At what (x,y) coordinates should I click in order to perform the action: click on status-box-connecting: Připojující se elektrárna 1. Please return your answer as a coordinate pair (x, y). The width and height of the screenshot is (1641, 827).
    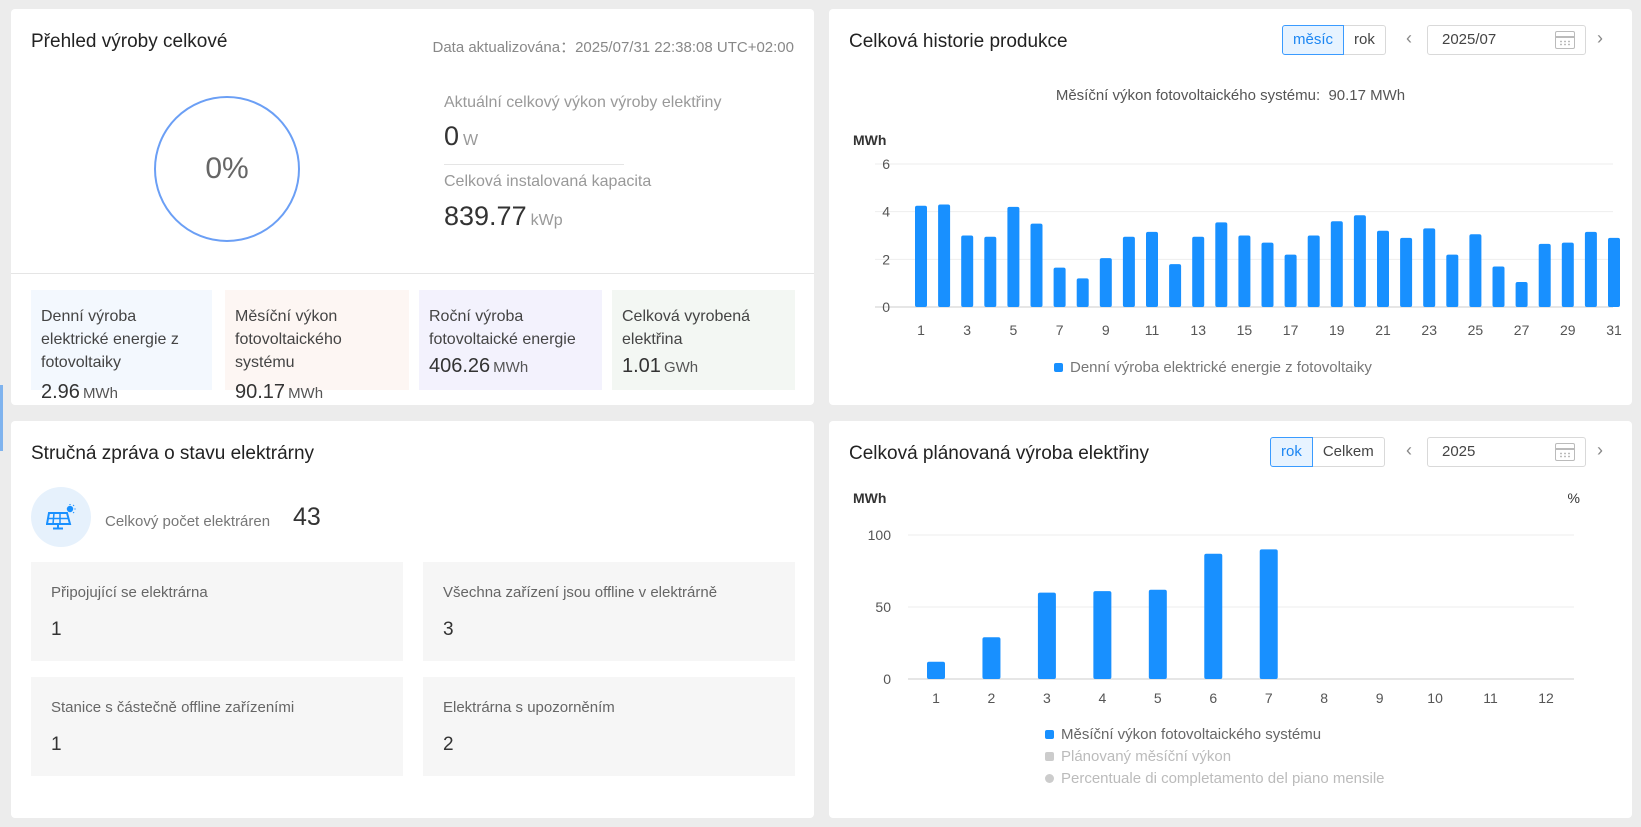
    Looking at the image, I should click on (217, 611).